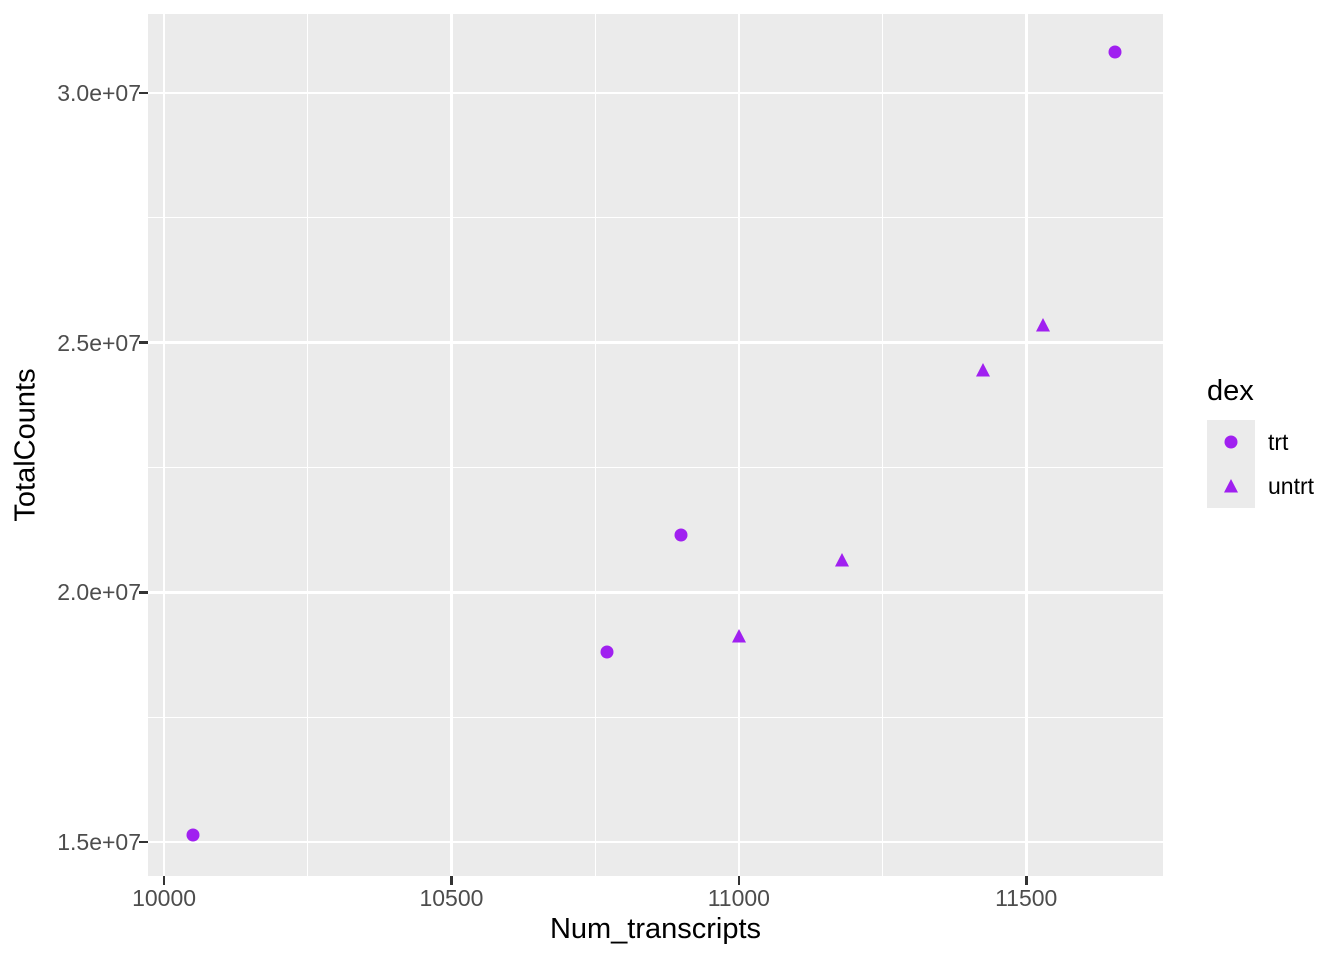 The width and height of the screenshot is (1344, 960). What do you see at coordinates (1026, 898) in the screenshot?
I see `x-axis-tick-label: 11500` at bounding box center [1026, 898].